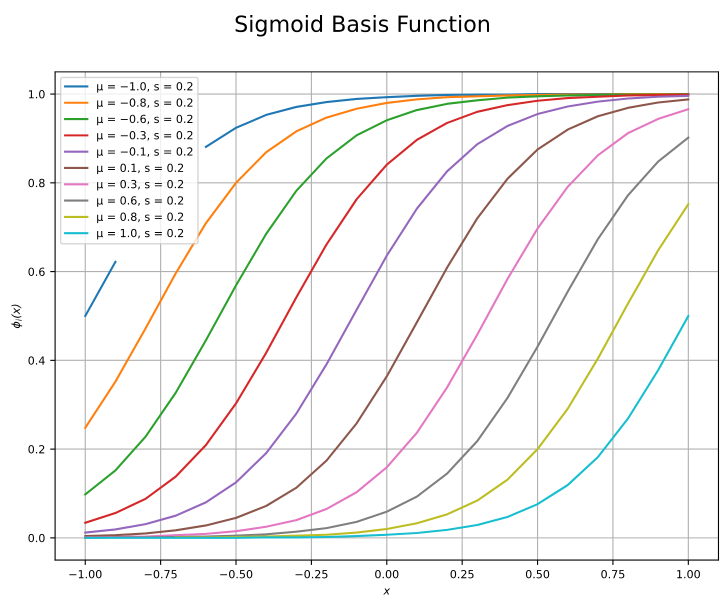  Describe the element at coordinates (362, 25) in the screenshot. I see `chart-title: Sigmoid Basis Function` at that location.